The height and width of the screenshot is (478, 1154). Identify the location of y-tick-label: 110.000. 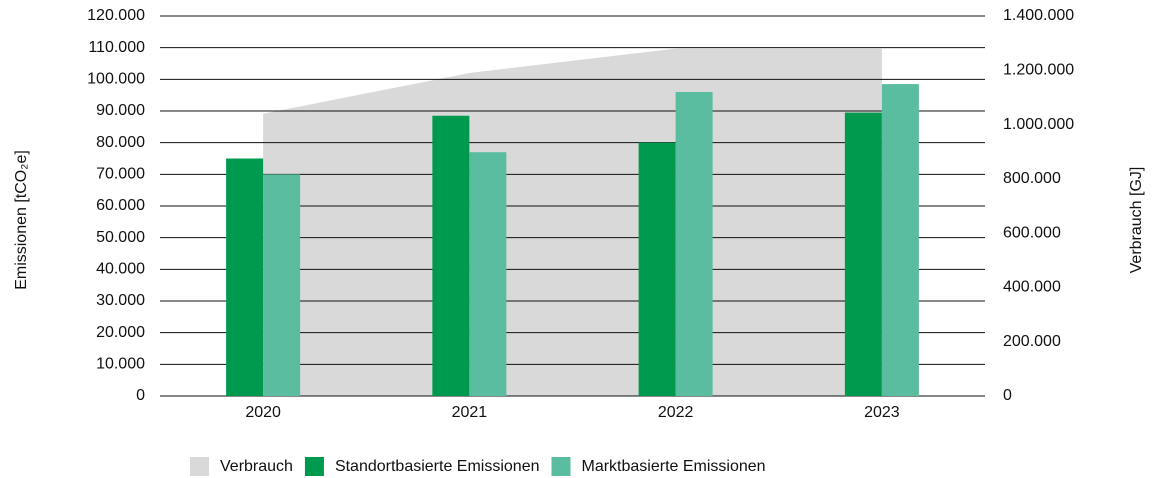
(116, 47).